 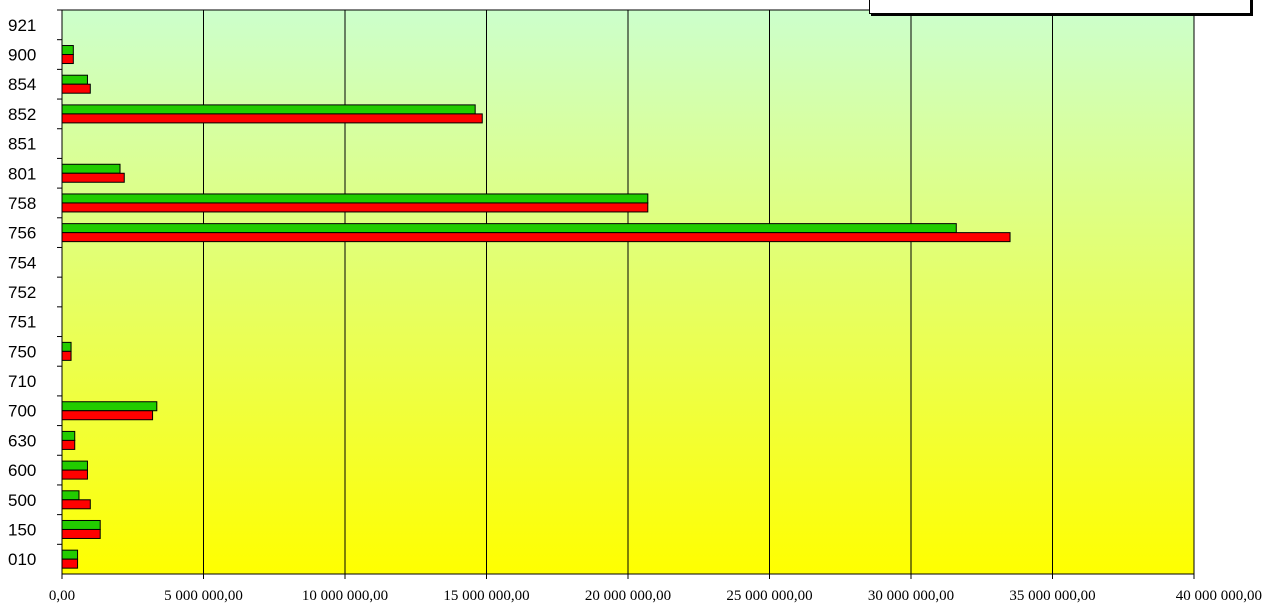 I want to click on y-tick-label: 150, so click(x=22, y=529).